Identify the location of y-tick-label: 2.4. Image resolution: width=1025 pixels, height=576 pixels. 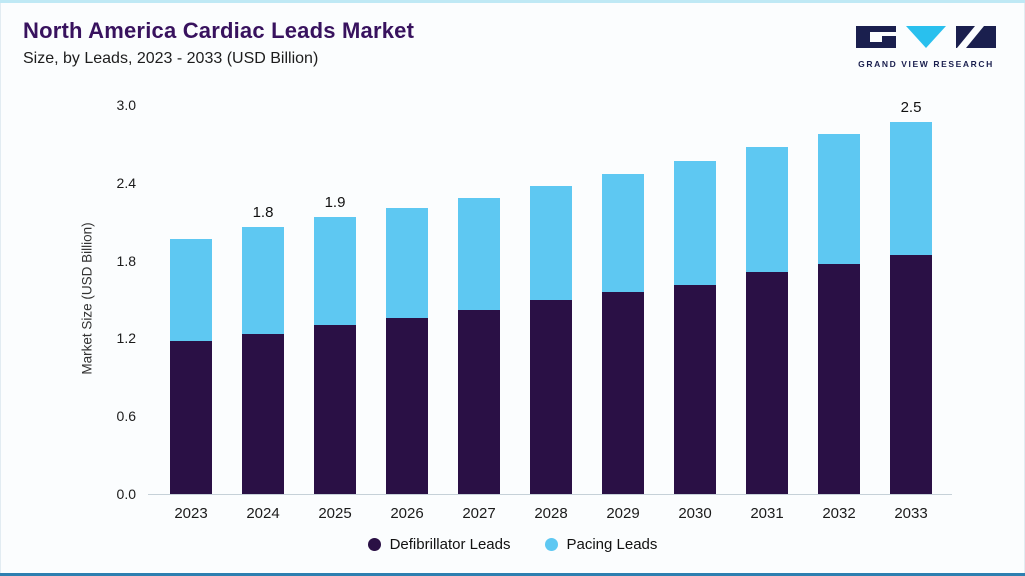
(126, 182).